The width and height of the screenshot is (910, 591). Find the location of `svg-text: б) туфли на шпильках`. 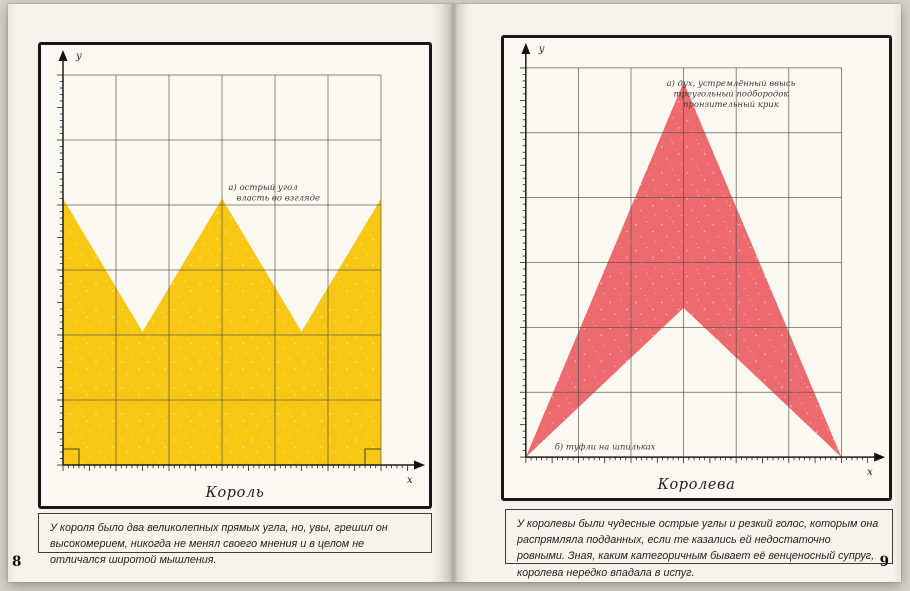

svg-text: б) туфли на шпильках is located at coordinates (605, 446).